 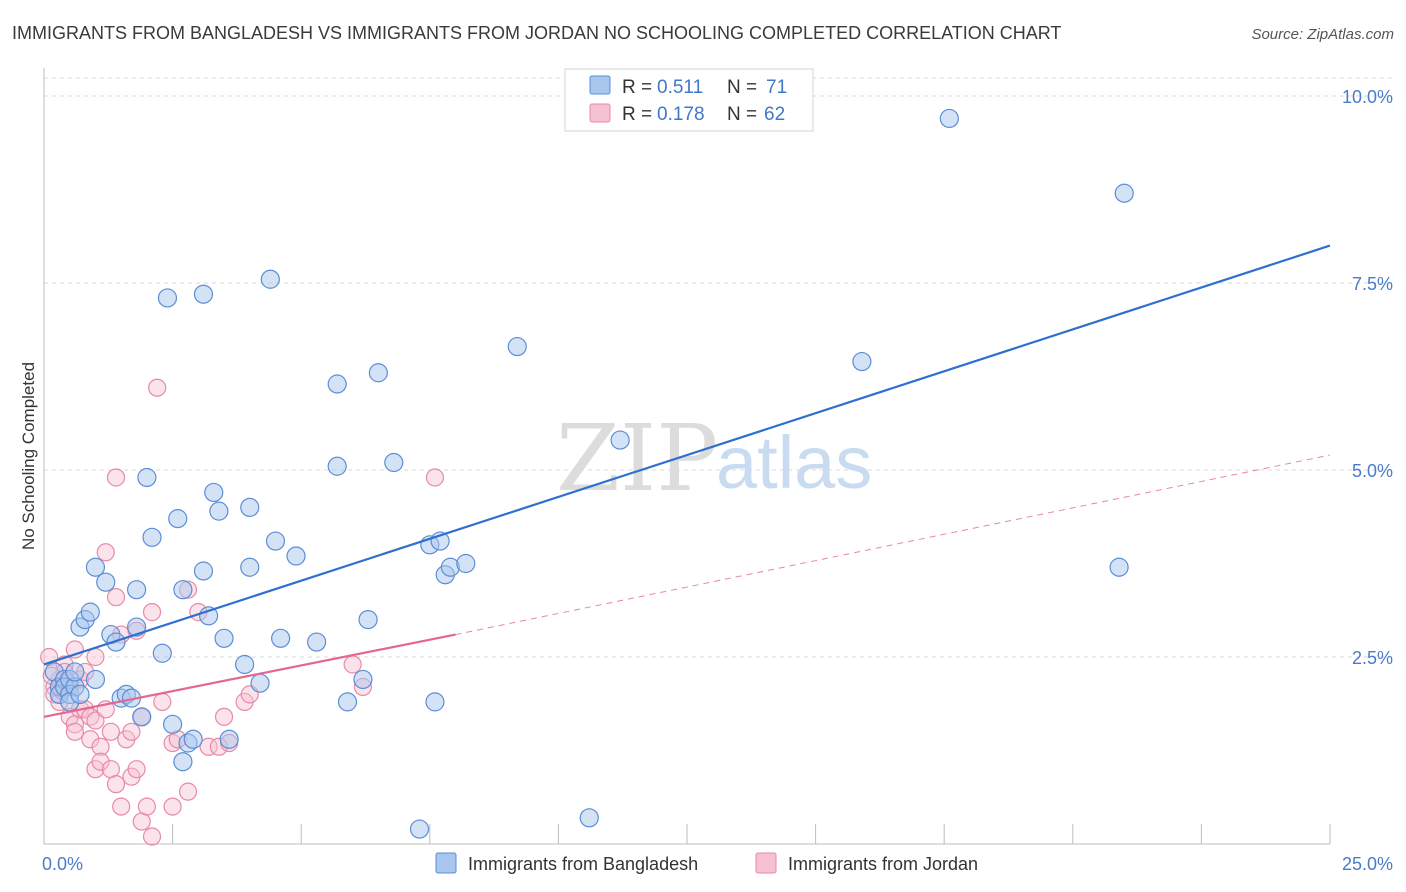 I want to click on series-legend-label-bangladesh: Immigrants from Bangladesh, so click(x=583, y=864).